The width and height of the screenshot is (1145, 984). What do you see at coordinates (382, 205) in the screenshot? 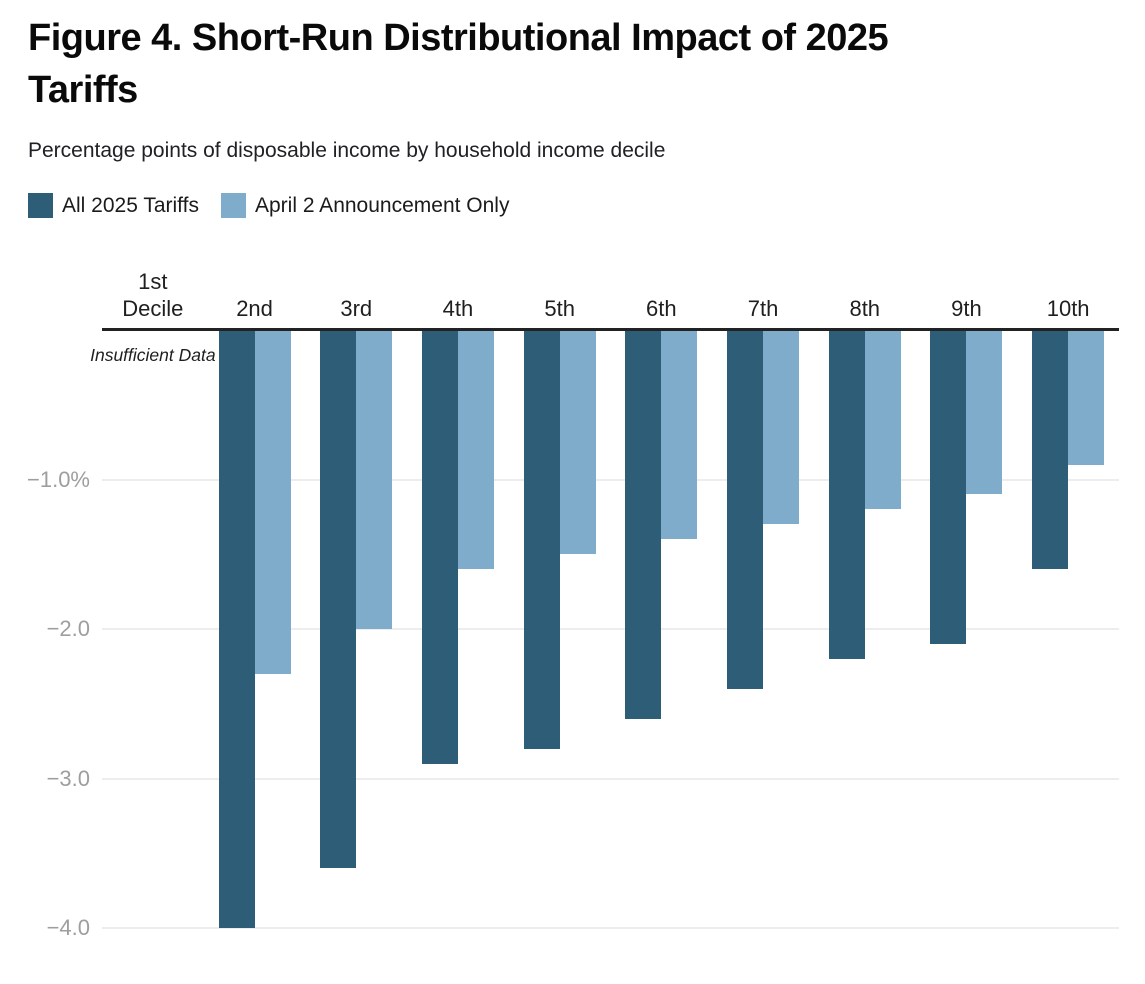
I see `legend-label-april-2-announcement-only: April 2 Announcement Only` at bounding box center [382, 205].